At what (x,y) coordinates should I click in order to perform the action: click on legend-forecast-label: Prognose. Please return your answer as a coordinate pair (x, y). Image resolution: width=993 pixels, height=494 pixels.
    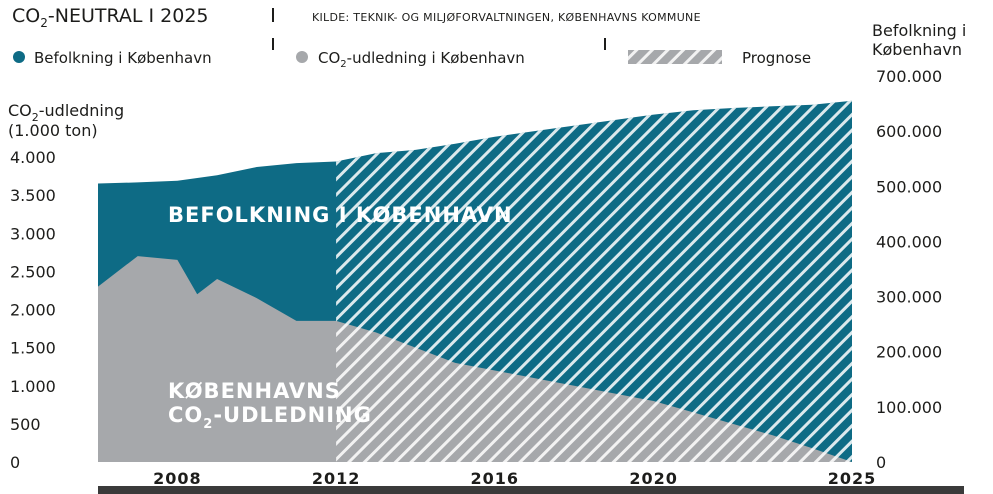
    Looking at the image, I should click on (776, 58).